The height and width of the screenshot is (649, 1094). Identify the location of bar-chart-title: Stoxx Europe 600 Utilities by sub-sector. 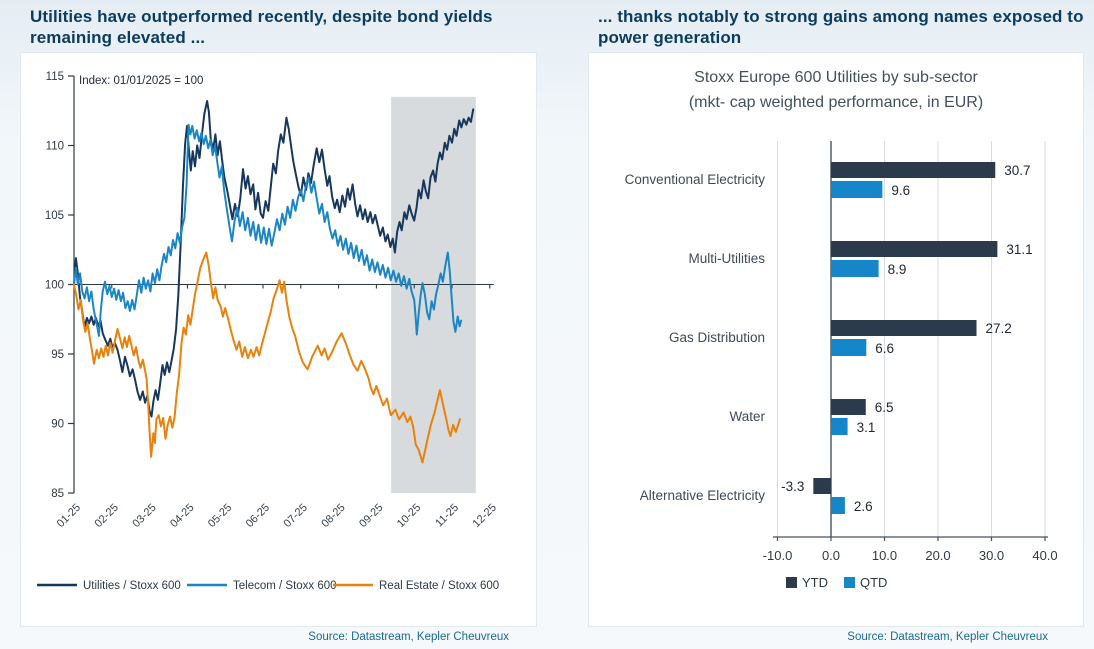
(836, 77).